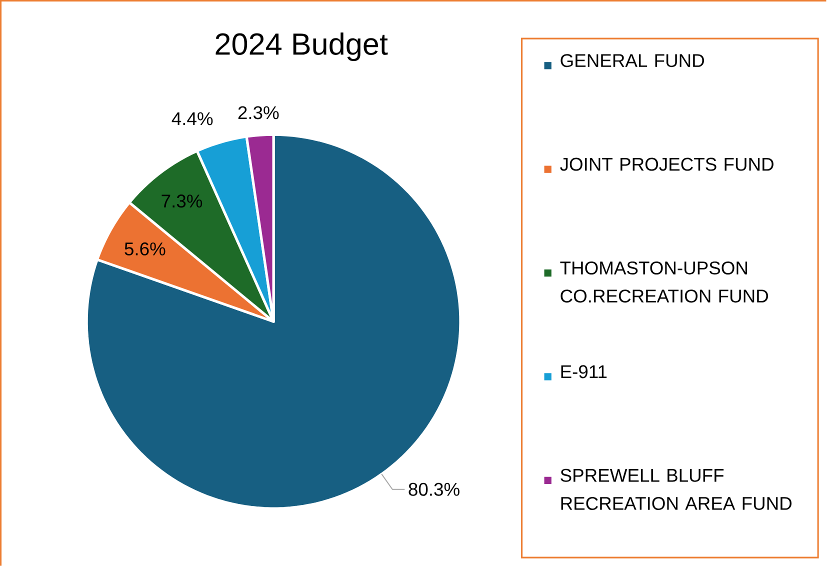  I want to click on data-label: 5.6%, so click(145, 249).